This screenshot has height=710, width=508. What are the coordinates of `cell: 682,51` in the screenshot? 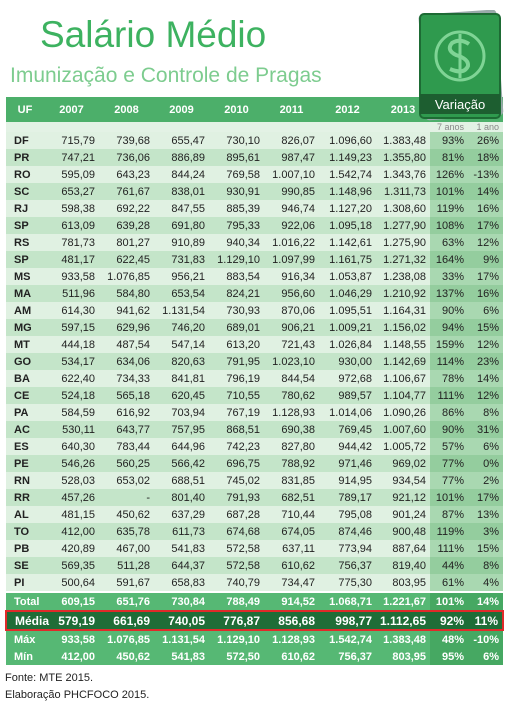 It's located at (291, 497).